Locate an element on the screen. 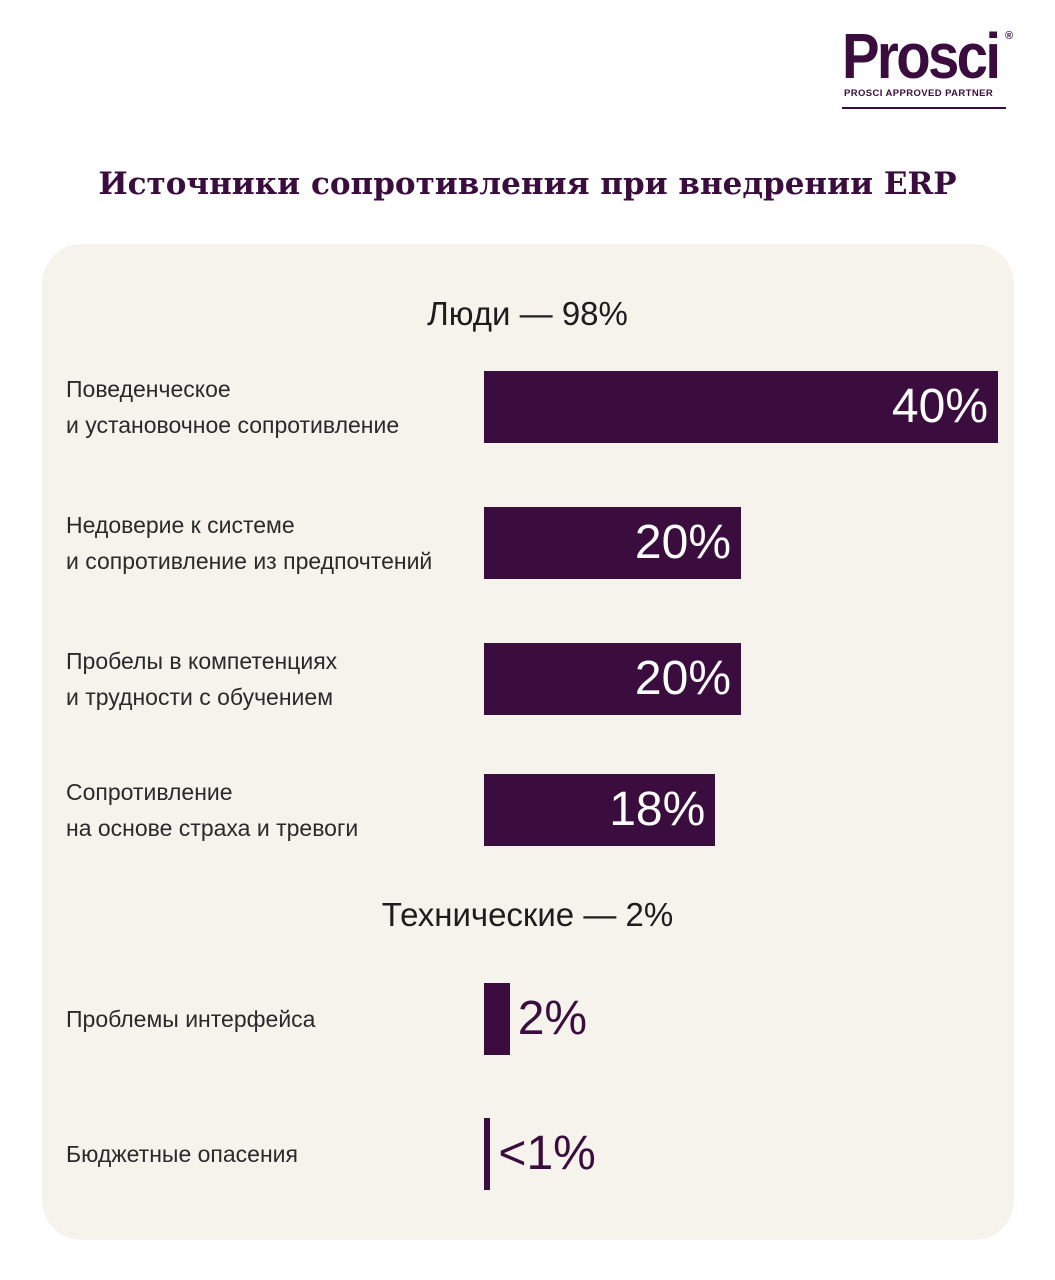  prosci-logo: Prosci ® PROSCI APPROVED PARTNER is located at coordinates (928, 67).